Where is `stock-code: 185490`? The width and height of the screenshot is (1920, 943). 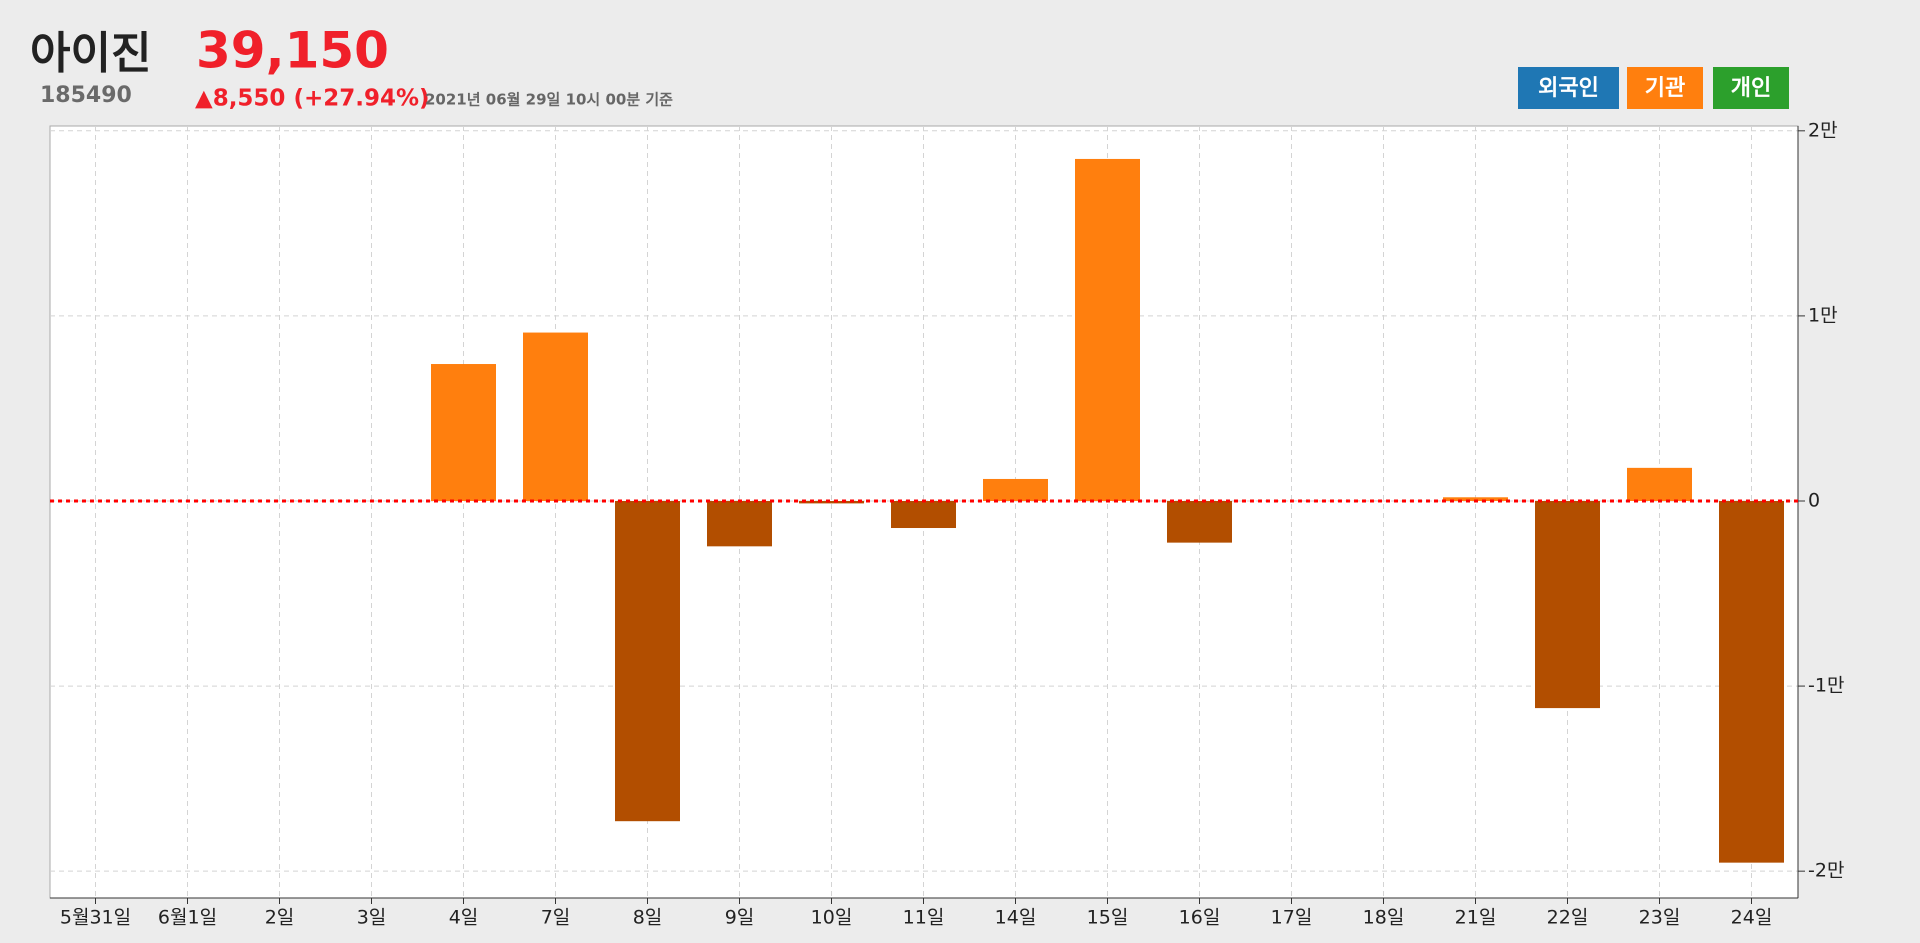
stock-code: 185490 is located at coordinates (86, 95).